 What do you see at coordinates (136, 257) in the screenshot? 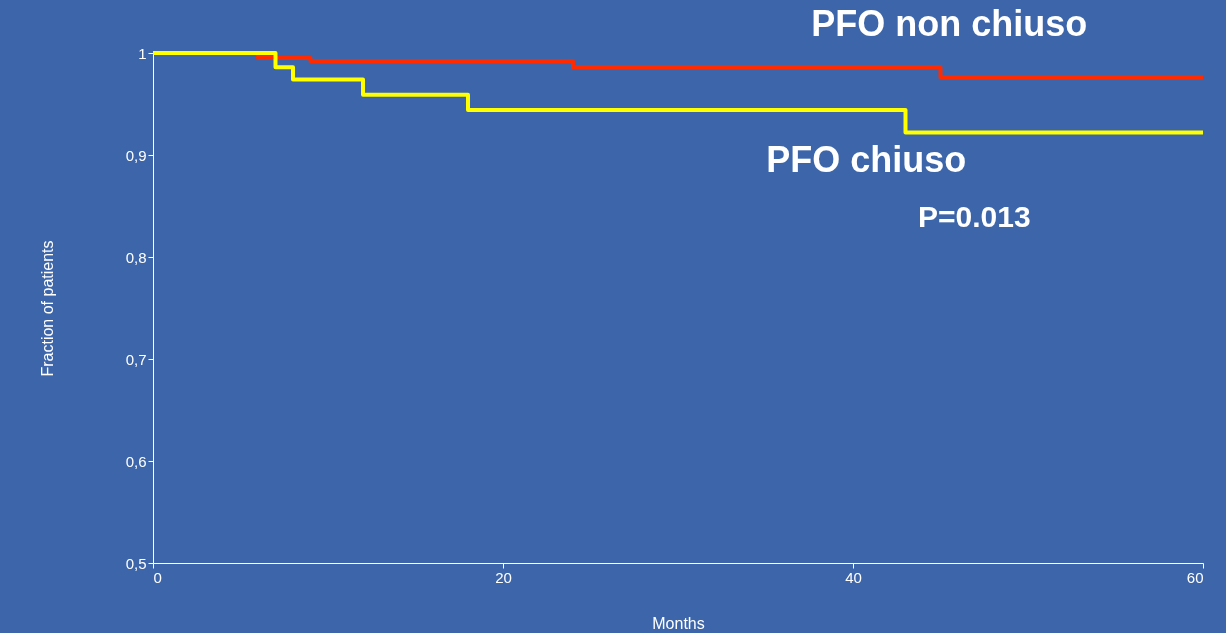
I see `y-tick-label: 0,8` at bounding box center [136, 257].